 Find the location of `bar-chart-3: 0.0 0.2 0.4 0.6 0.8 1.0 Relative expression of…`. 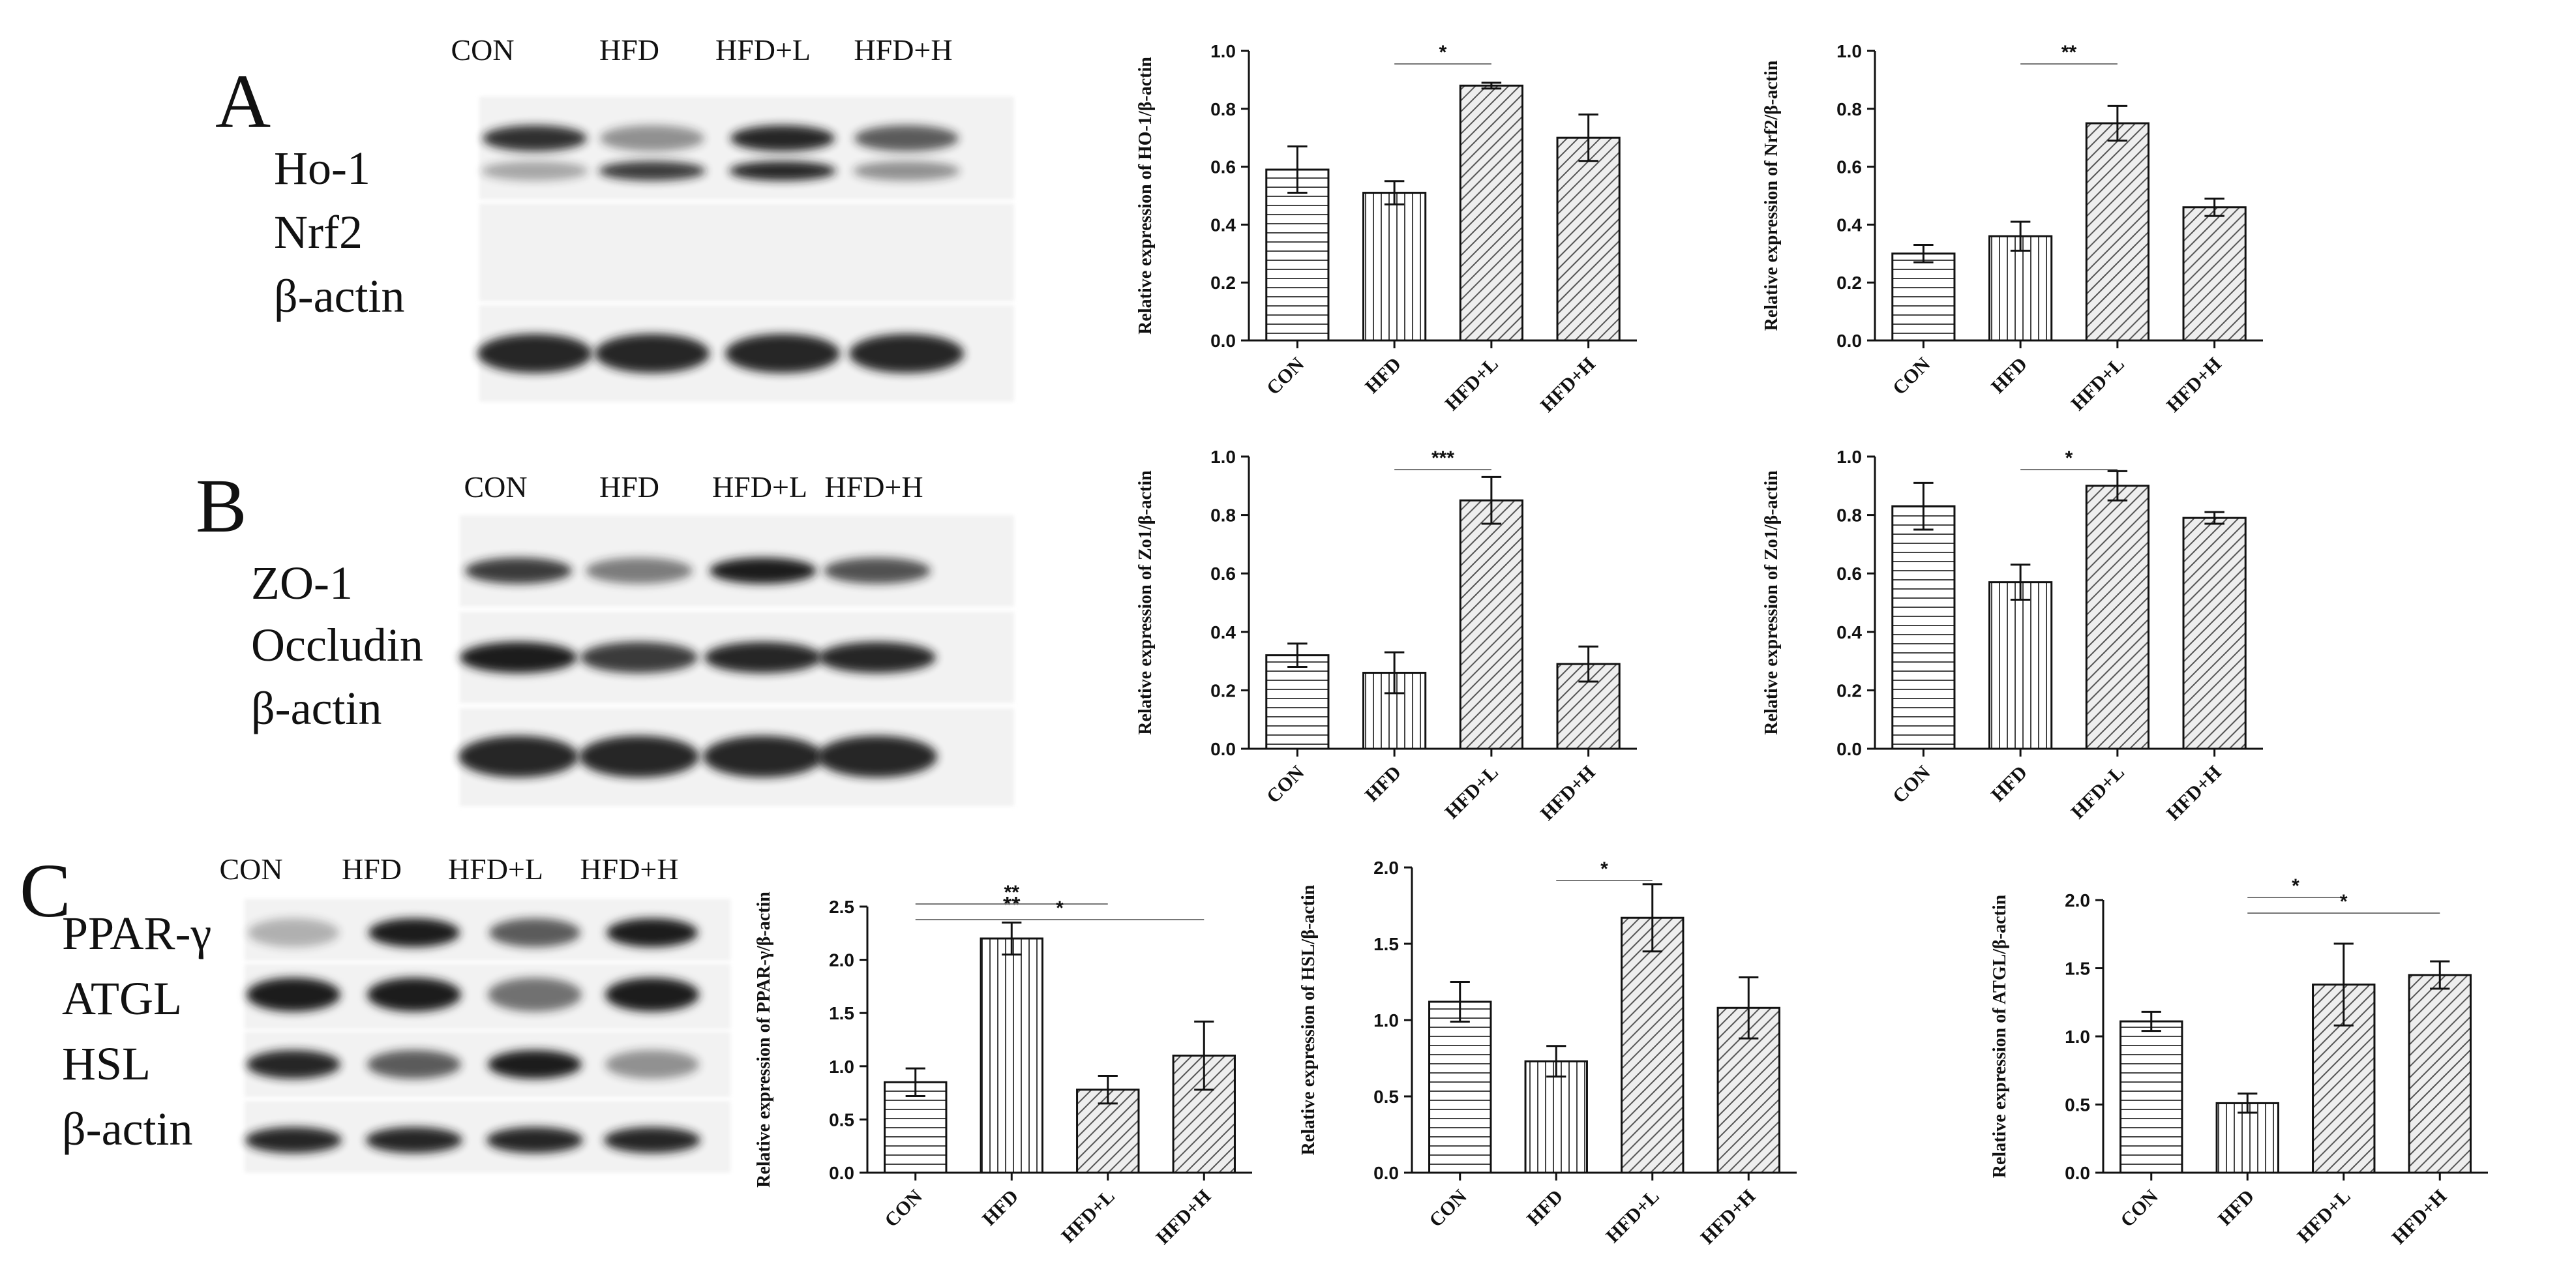

bar-chart-3: 0.0 0.2 0.4 0.6 0.8 1.0 Relative expression of… is located at coordinates (1386, 636).